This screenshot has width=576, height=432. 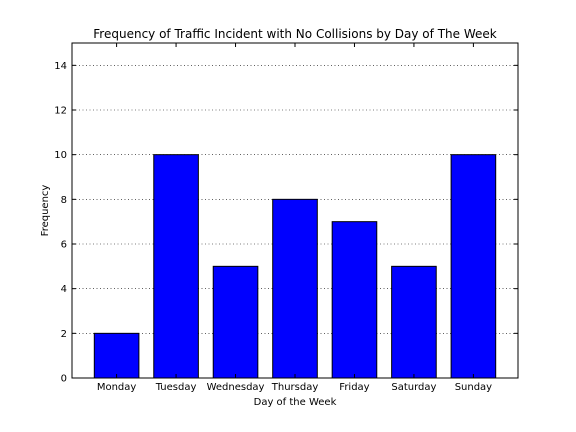 What do you see at coordinates (354, 387) in the screenshot?
I see `x-tick-label: Friday` at bounding box center [354, 387].